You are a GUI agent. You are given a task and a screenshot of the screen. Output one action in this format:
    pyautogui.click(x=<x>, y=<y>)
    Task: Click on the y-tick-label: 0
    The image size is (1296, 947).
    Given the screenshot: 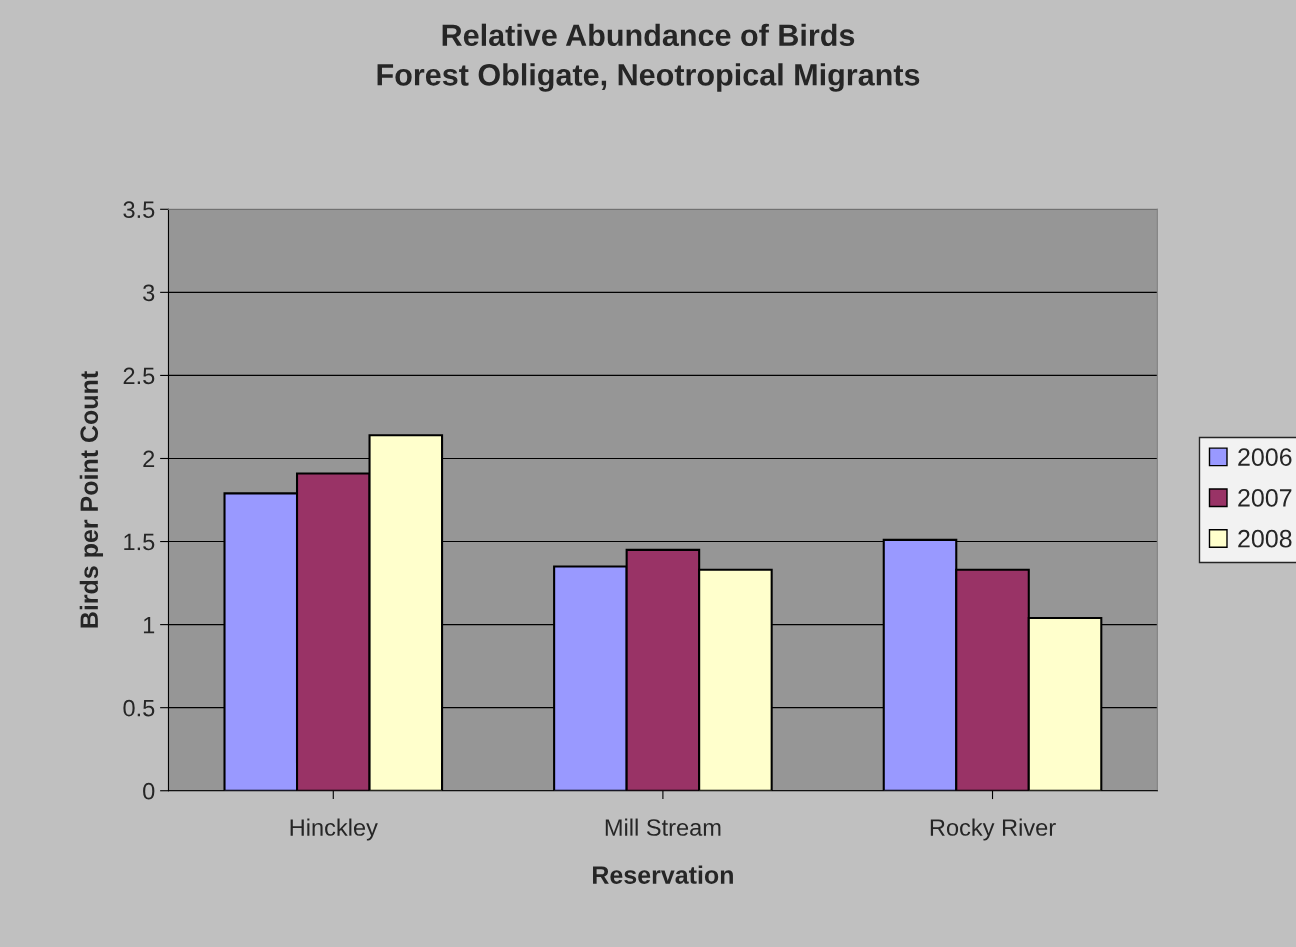 What is the action you would take?
    pyautogui.click(x=149, y=791)
    